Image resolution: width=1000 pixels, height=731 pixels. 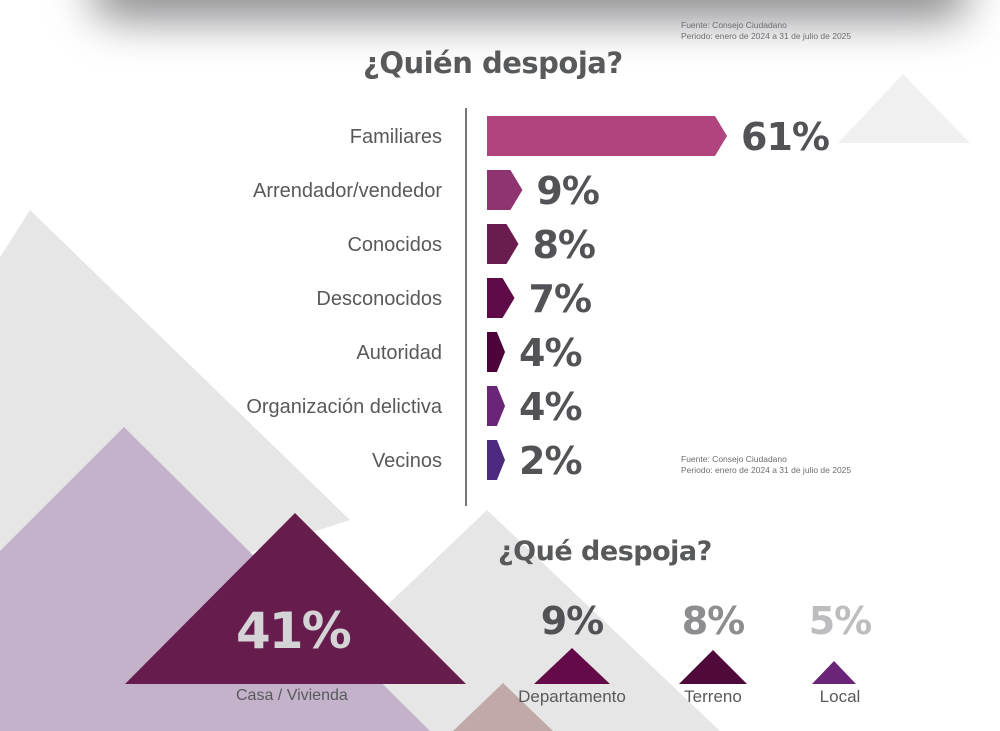 What do you see at coordinates (496, 352) in the screenshot?
I see `bar-autoridad` at bounding box center [496, 352].